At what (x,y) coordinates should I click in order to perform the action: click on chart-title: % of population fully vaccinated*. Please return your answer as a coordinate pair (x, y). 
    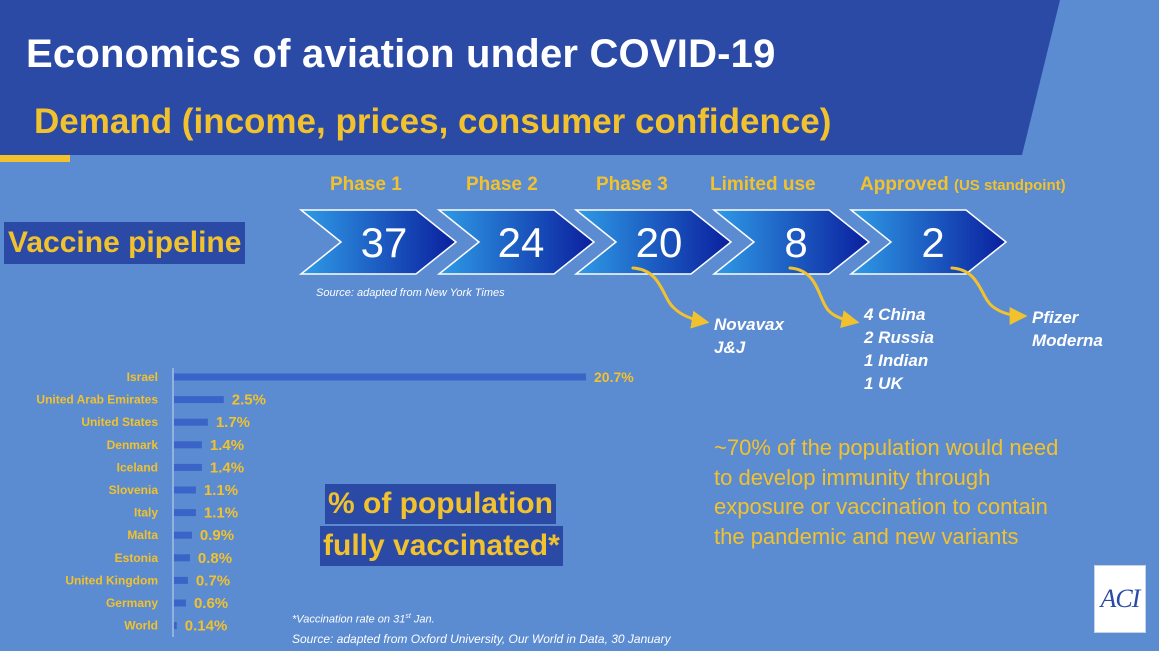
    Looking at the image, I should click on (456, 525).